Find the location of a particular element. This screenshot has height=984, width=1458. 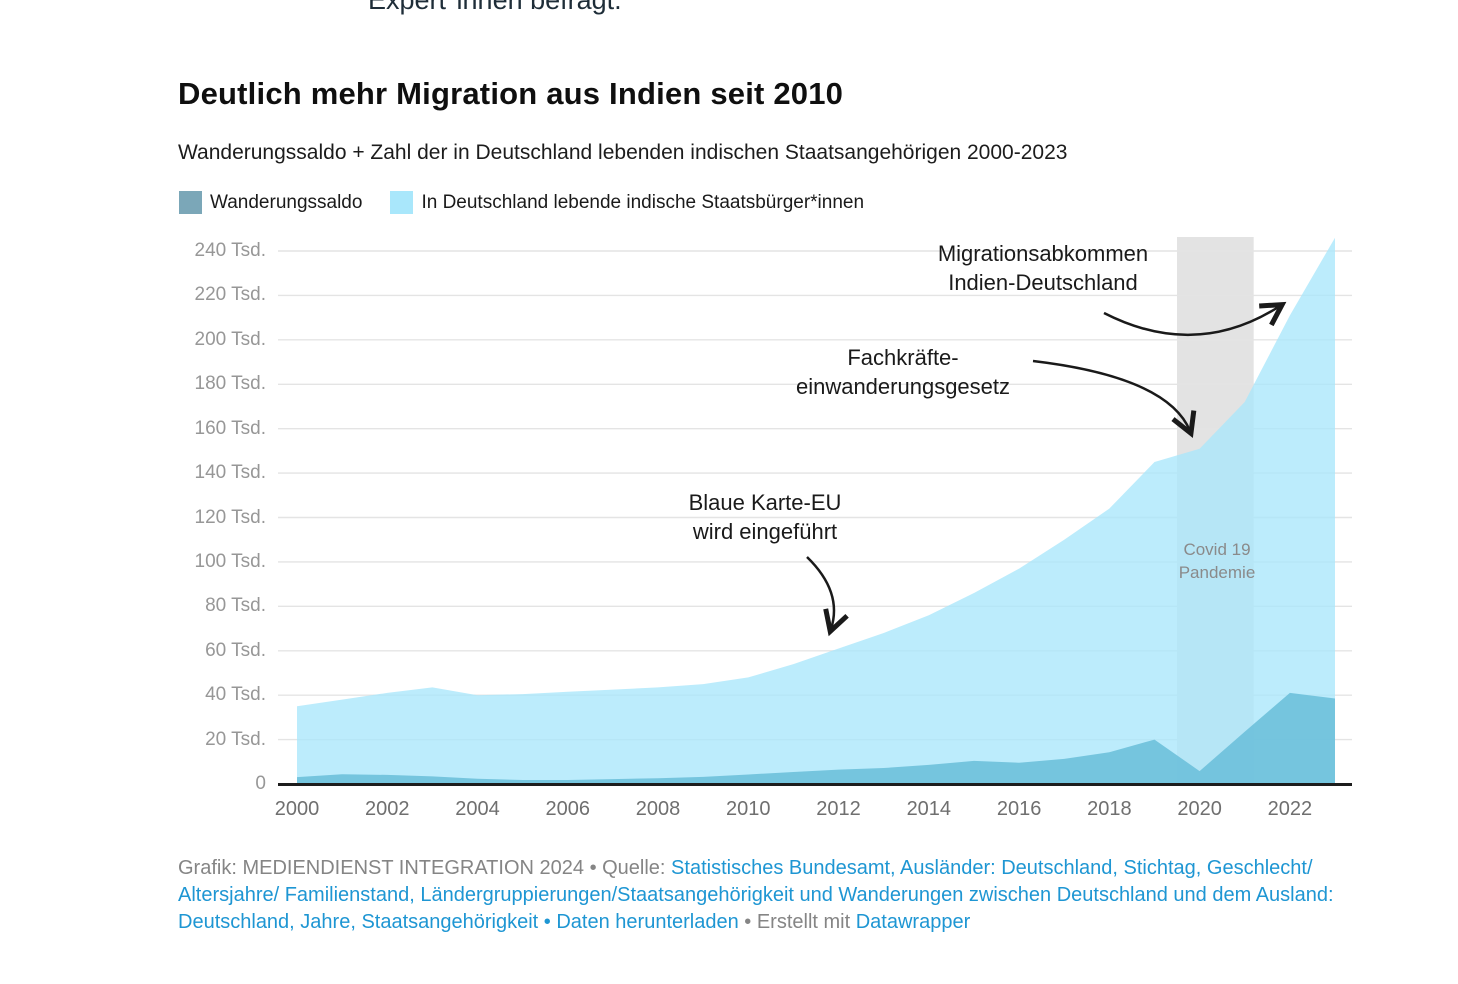

x-axis-tick-label: 2020 is located at coordinates (1199, 809).